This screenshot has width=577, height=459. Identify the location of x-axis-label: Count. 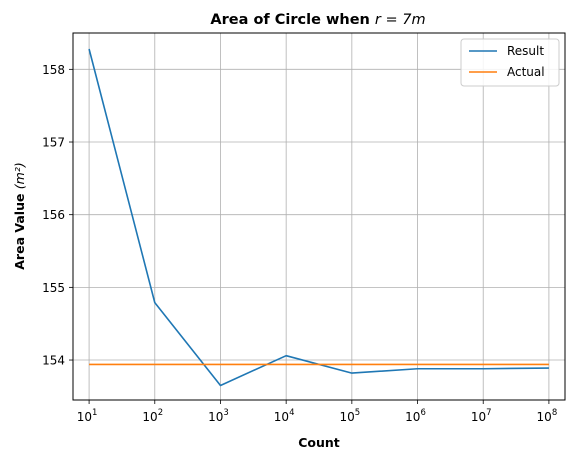
(319, 442).